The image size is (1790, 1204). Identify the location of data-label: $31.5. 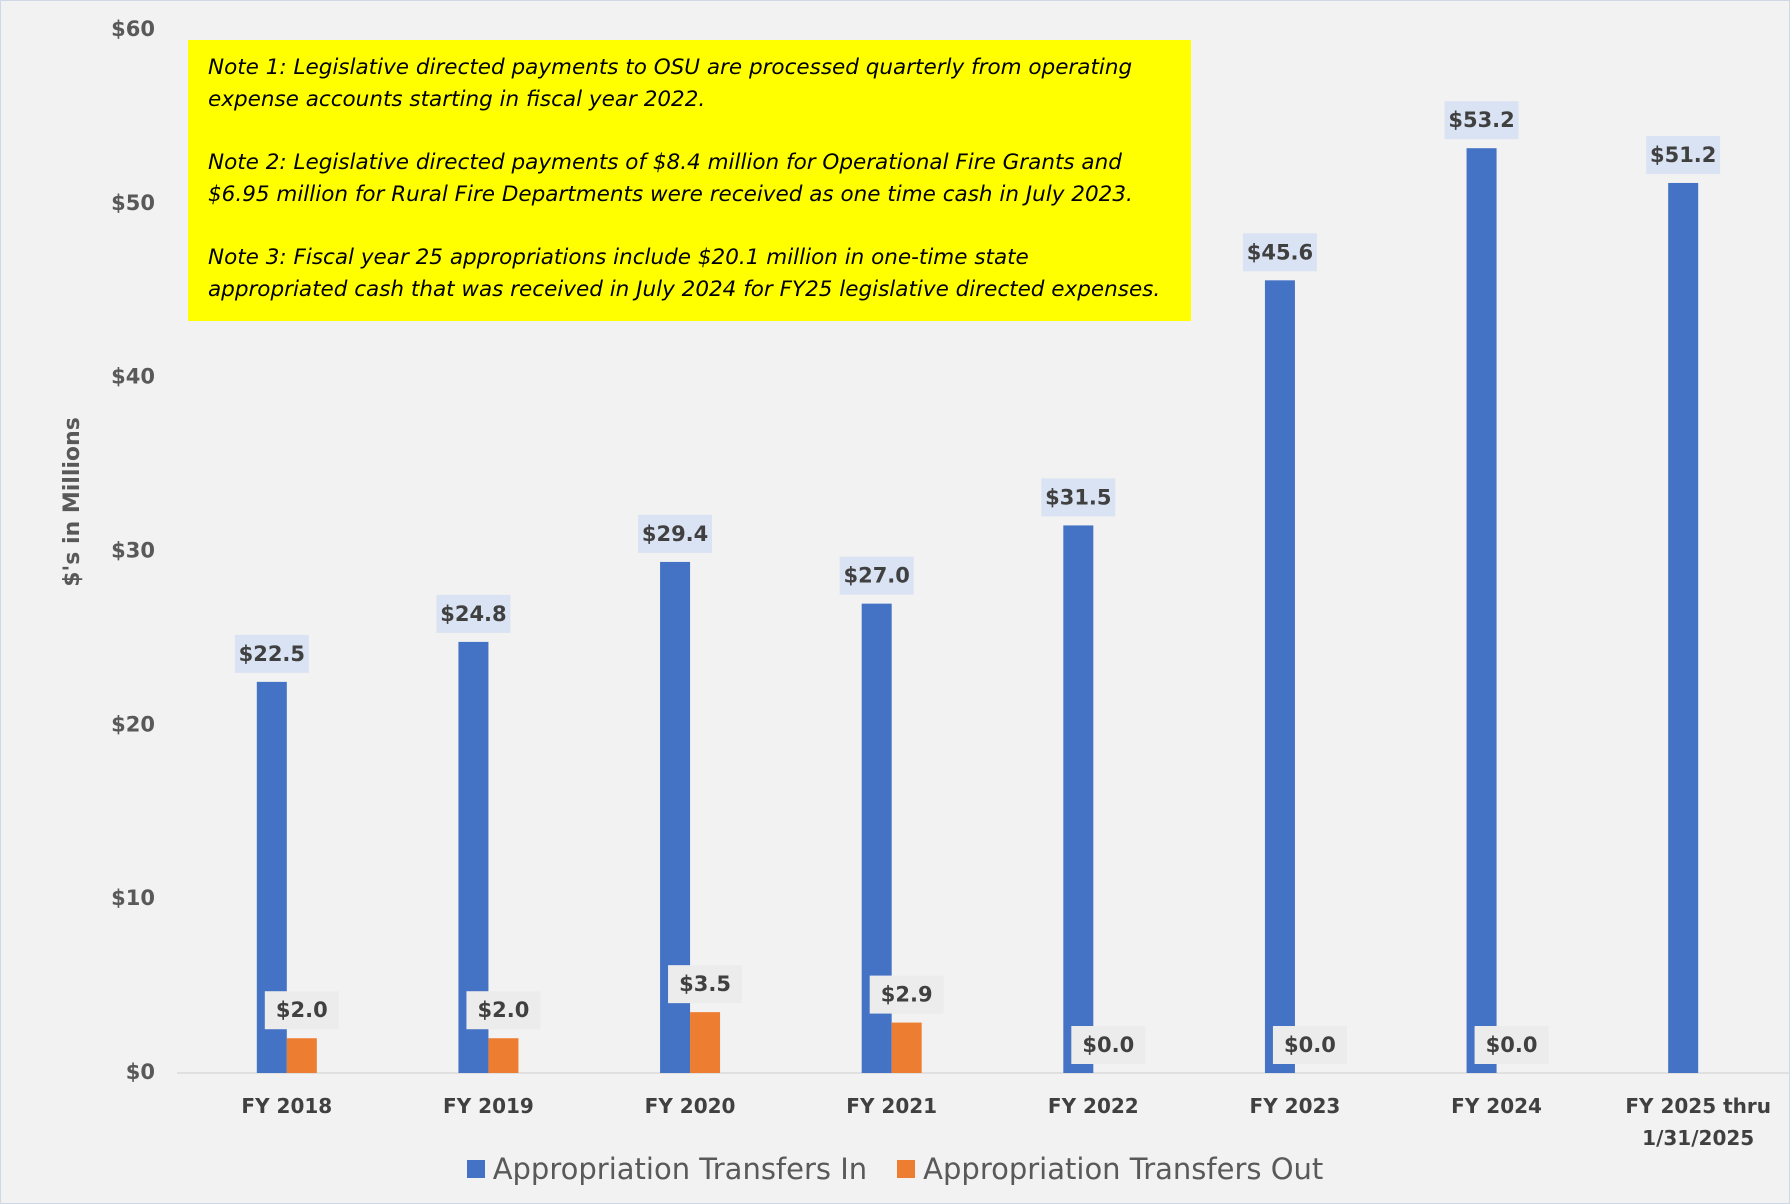
(1078, 497).